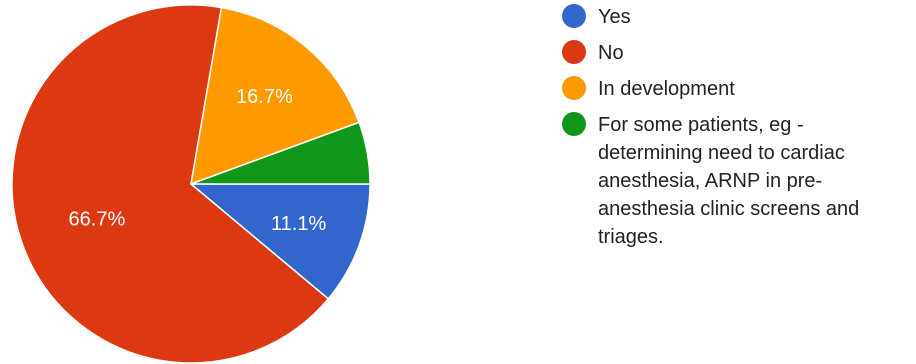 The image size is (916, 364). Describe the element at coordinates (97, 220) in the screenshot. I see `slice-label-1: 66.7%` at that location.